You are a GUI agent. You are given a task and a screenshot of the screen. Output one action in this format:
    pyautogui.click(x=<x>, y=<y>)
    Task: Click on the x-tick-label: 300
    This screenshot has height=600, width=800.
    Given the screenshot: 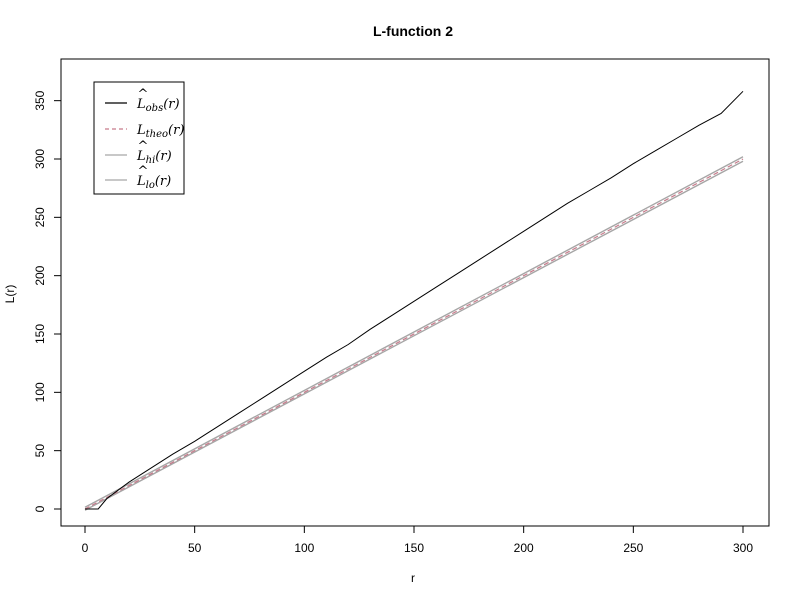 What is the action you would take?
    pyautogui.click(x=743, y=548)
    